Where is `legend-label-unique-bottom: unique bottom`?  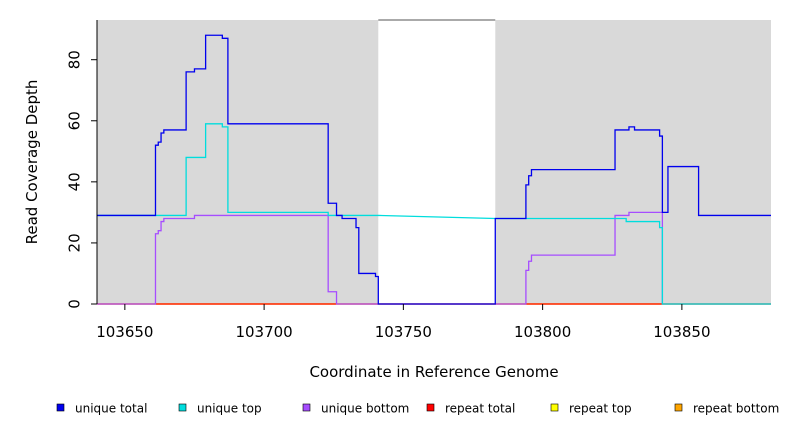 legend-label-unique-bottom: unique bottom is located at coordinates (365, 409).